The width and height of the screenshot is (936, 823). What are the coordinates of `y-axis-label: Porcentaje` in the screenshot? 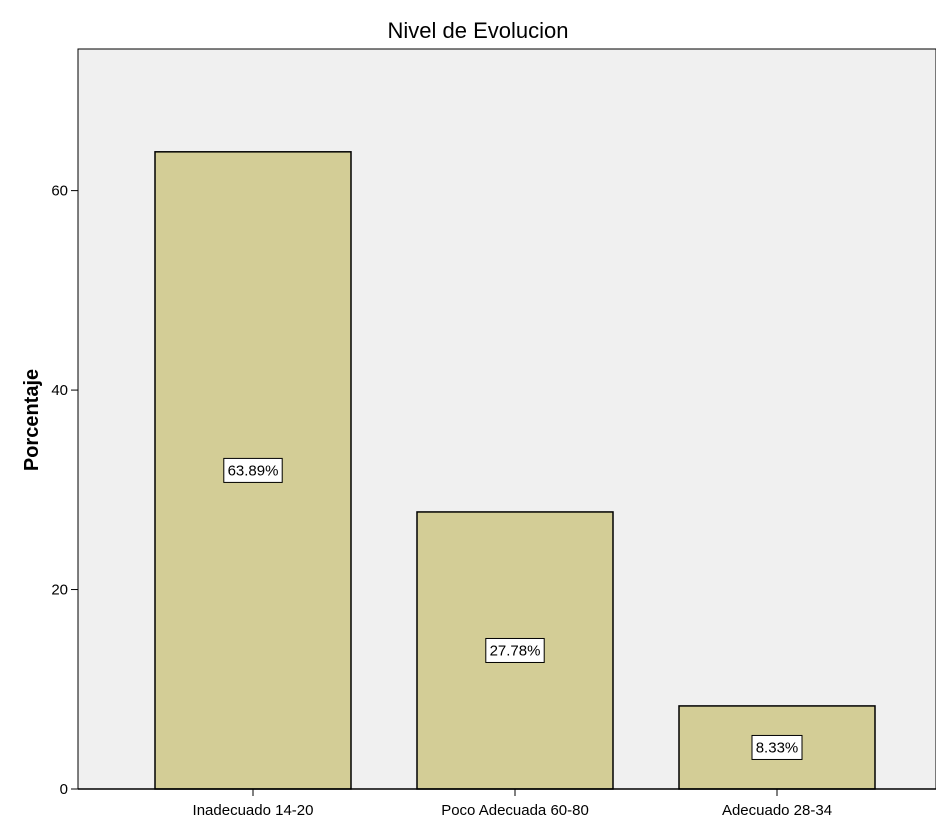 It's located at (32, 420).